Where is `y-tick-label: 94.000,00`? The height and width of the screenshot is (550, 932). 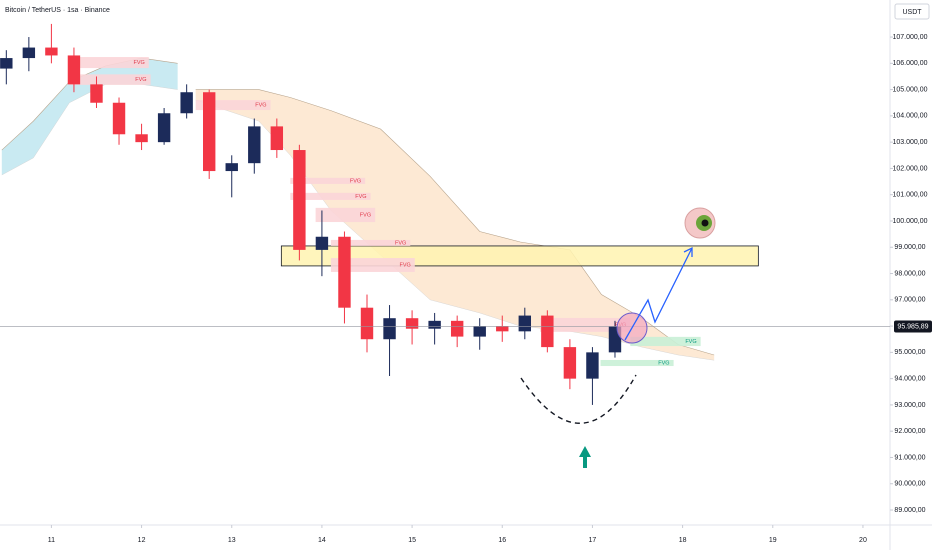
y-tick-label: 94.000,00 is located at coordinates (909, 378).